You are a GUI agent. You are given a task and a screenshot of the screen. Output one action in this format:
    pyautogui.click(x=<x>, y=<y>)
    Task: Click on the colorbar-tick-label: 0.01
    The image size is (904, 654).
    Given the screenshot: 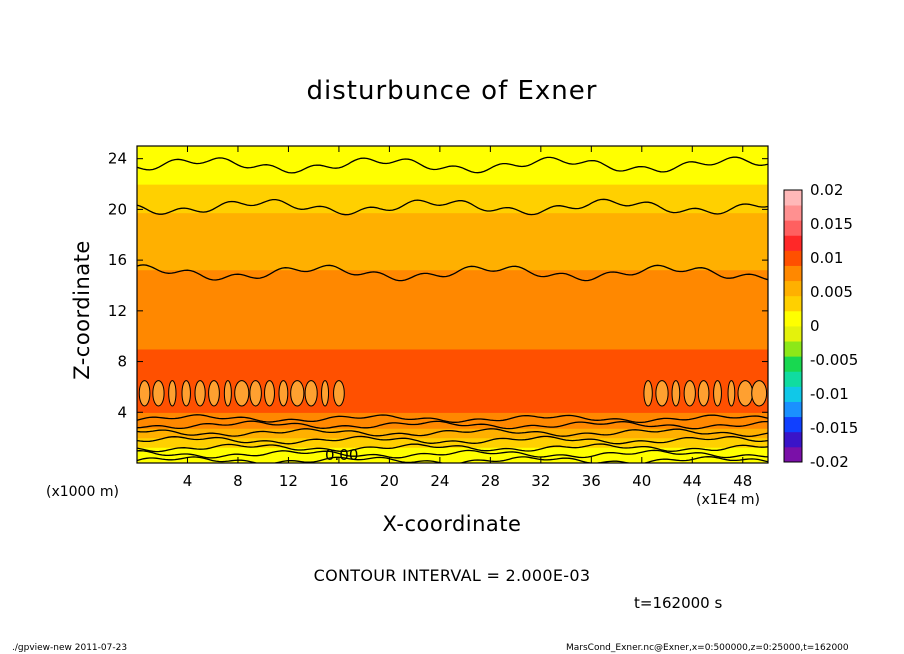 What is the action you would take?
    pyautogui.click(x=826, y=258)
    